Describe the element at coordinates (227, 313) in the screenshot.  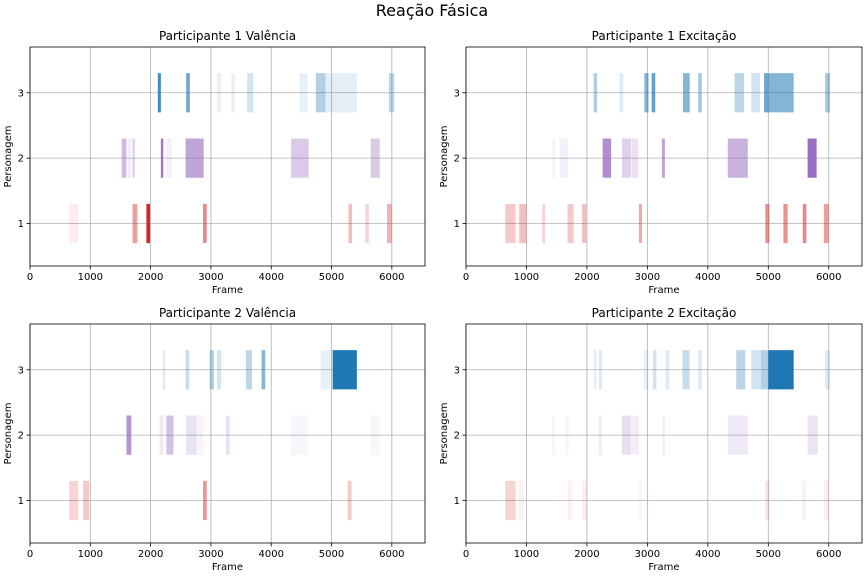
I see `panel-title: Participante 2 Valência` at that location.